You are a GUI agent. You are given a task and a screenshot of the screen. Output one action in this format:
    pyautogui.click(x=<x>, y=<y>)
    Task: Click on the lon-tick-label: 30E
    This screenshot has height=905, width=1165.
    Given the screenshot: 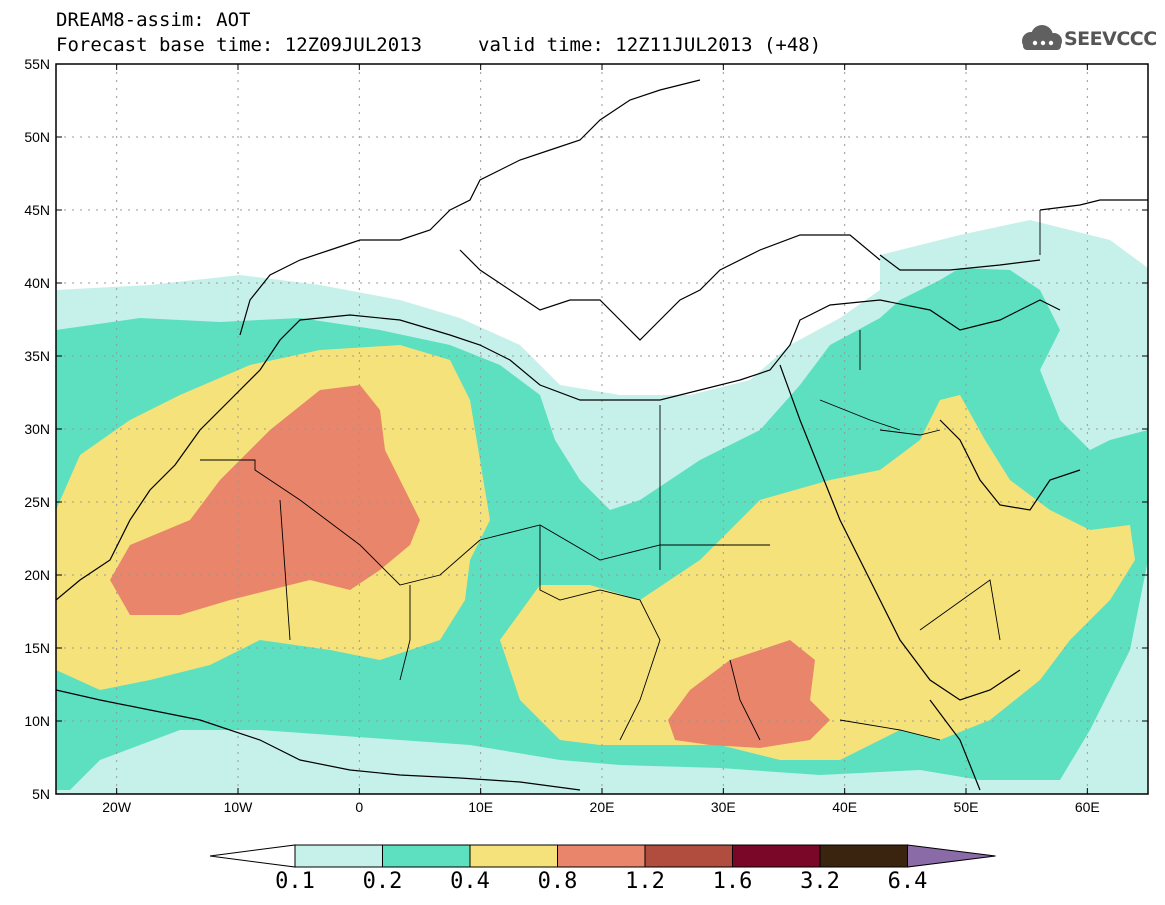 What is the action you would take?
    pyautogui.click(x=723, y=807)
    